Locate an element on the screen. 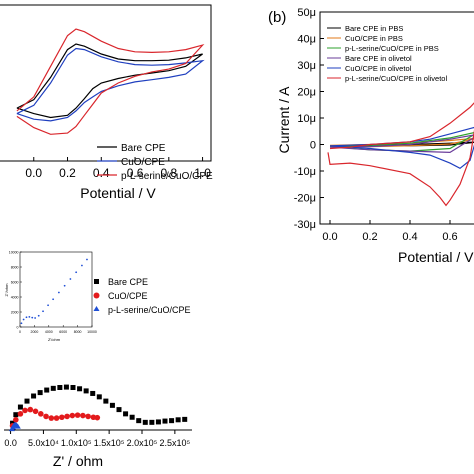 The width and height of the screenshot is (474, 474). panel-b-ytick-label: 30μ is located at coordinates (306, 66).